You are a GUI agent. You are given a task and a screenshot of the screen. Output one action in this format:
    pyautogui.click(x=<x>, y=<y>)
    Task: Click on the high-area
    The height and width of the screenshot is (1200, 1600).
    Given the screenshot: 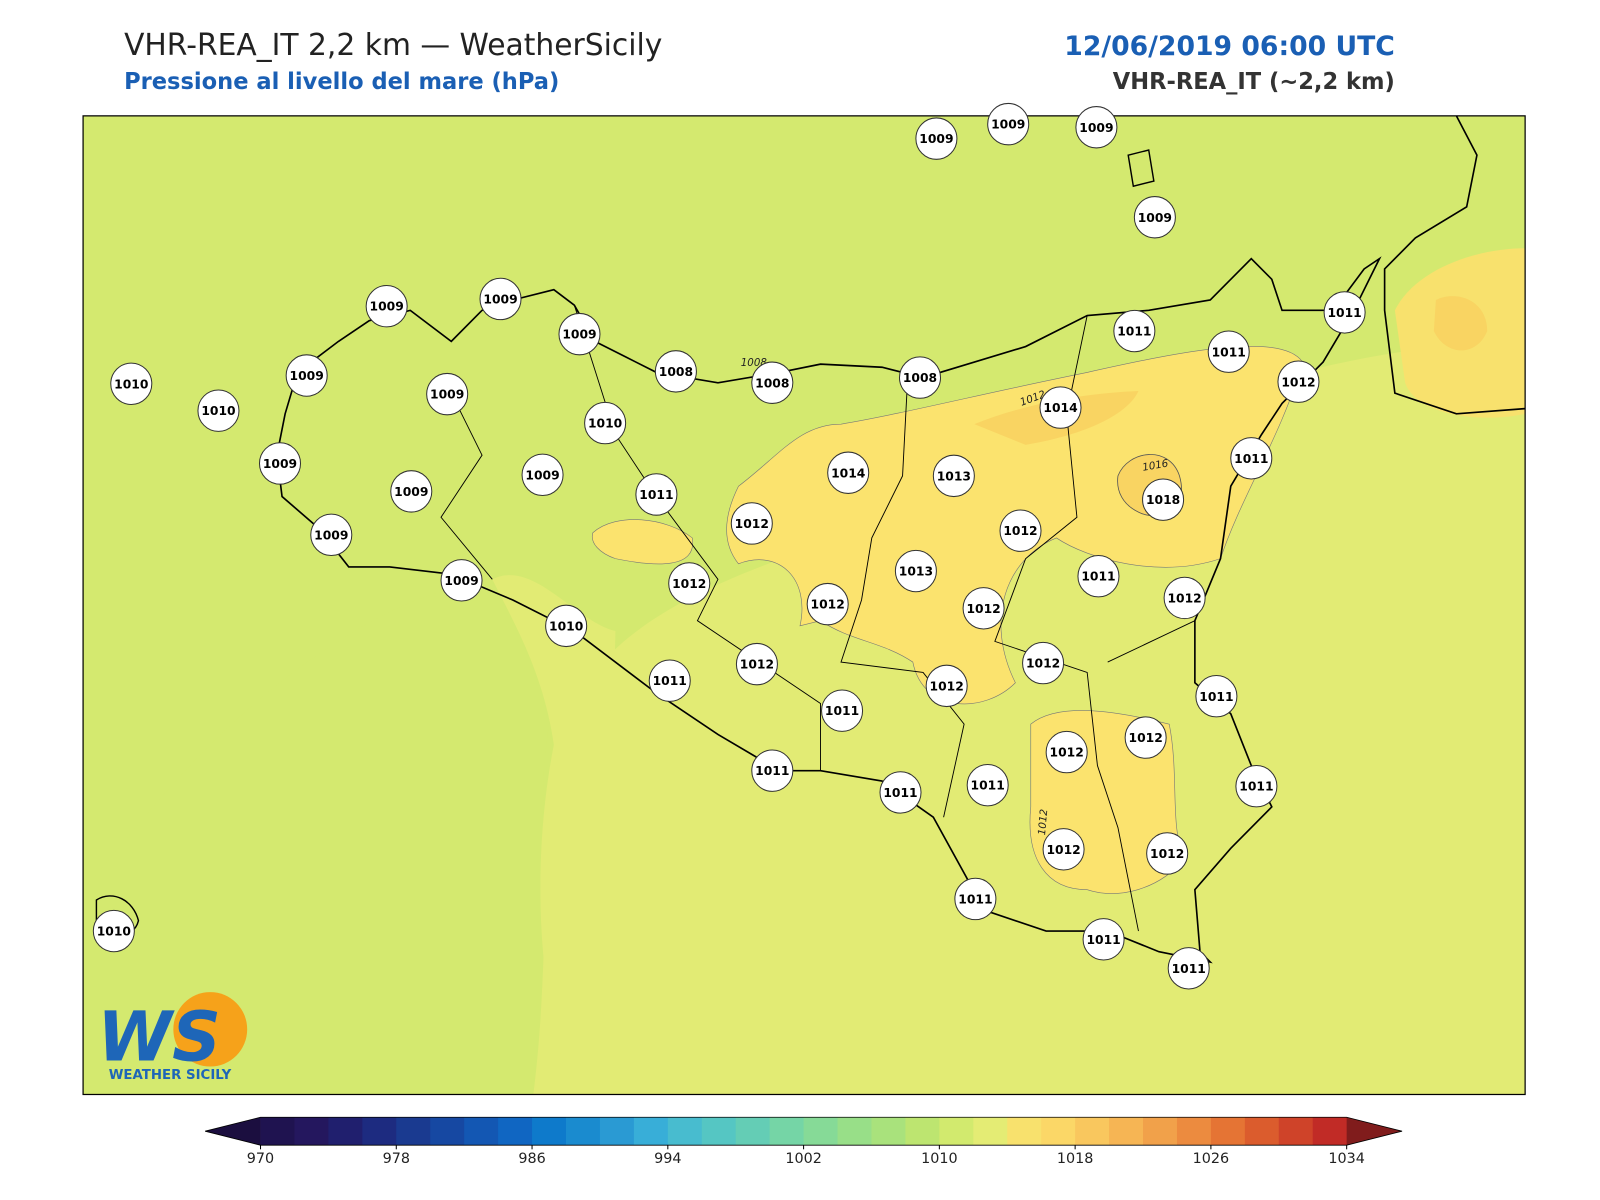 What is the action you would take?
    pyautogui.click(x=642, y=542)
    